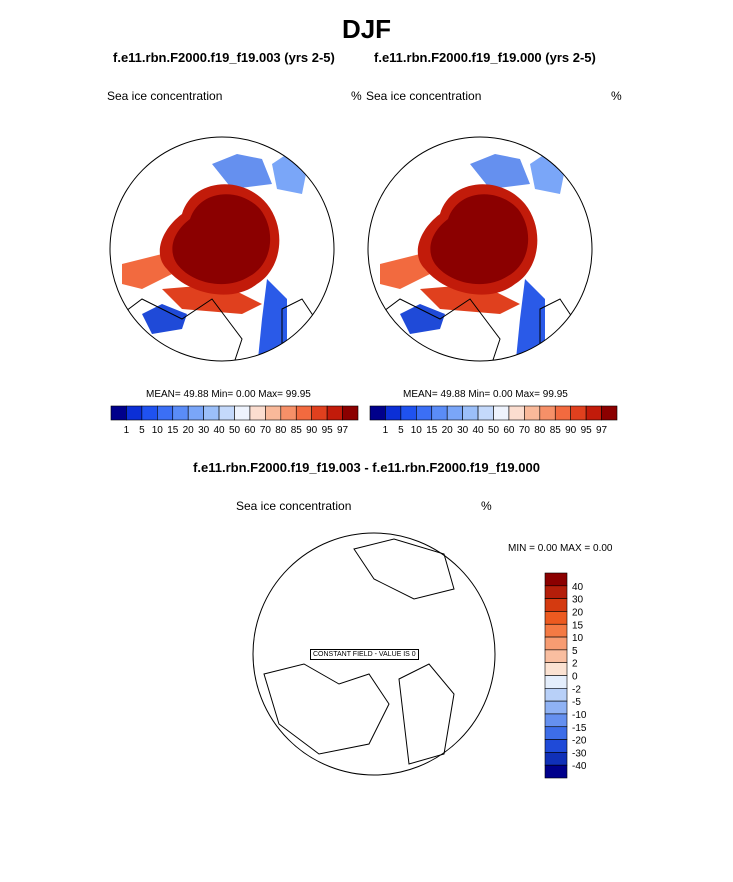 This screenshot has height=882, width=733. Describe the element at coordinates (228, 394) in the screenshot. I see `left-panel-stats: MEAN= 49.88 Min= 0.00 Max= 99.95` at that location.